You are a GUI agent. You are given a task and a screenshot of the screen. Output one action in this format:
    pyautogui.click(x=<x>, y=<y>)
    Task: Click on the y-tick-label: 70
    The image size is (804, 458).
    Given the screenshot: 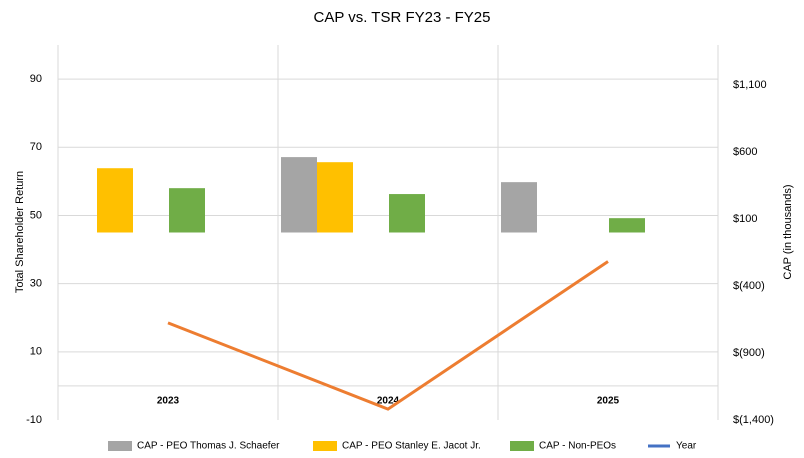 What is the action you would take?
    pyautogui.click(x=36, y=147)
    